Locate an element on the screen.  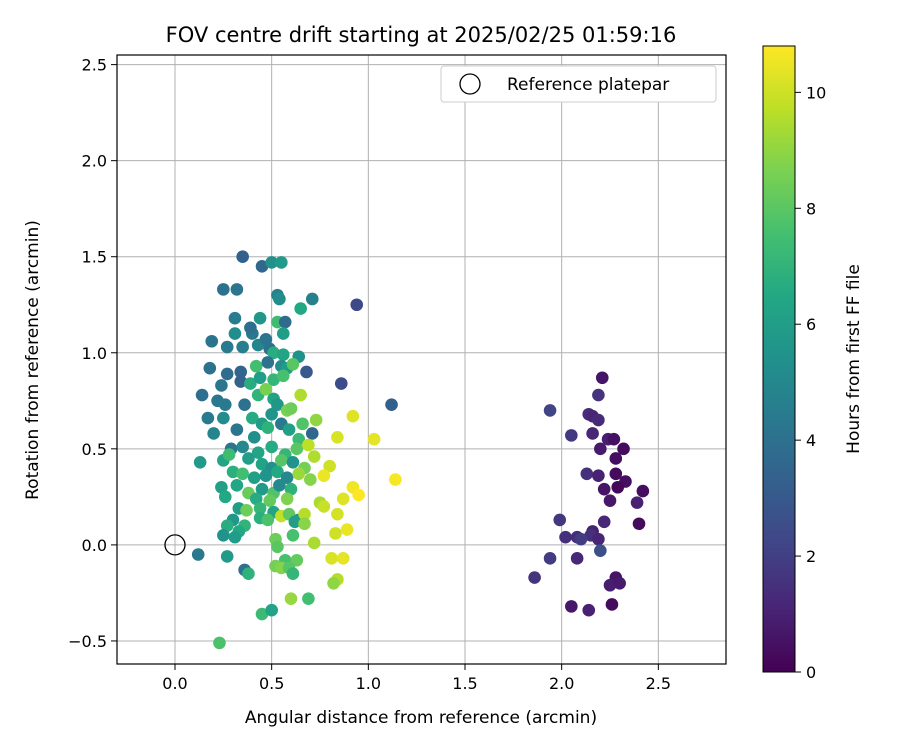
colorbar-gradient is located at coordinates (779, 359).